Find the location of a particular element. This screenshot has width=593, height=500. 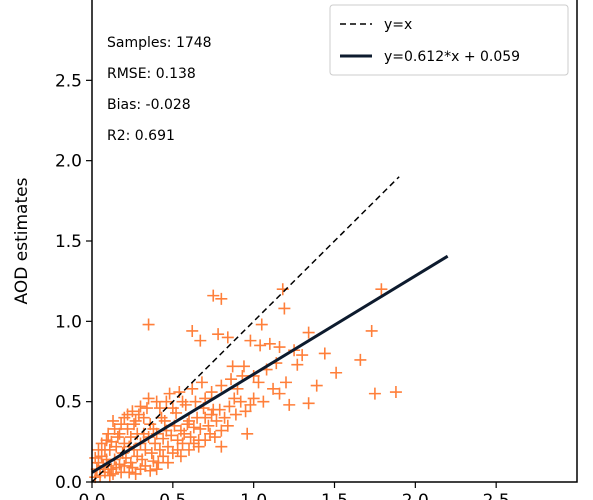

stat-bias: Bias: -0.028 is located at coordinates (149, 105).